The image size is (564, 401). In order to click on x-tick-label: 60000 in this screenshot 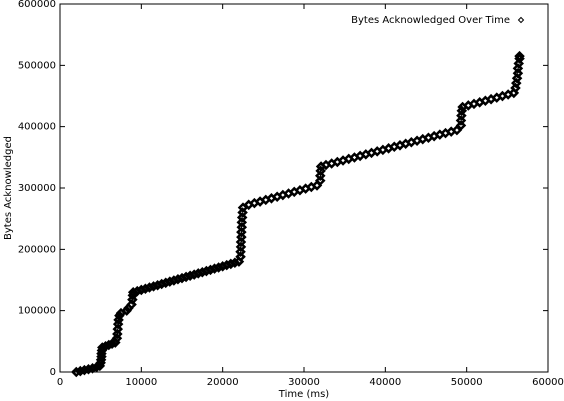, I will do `click(548, 382)`.